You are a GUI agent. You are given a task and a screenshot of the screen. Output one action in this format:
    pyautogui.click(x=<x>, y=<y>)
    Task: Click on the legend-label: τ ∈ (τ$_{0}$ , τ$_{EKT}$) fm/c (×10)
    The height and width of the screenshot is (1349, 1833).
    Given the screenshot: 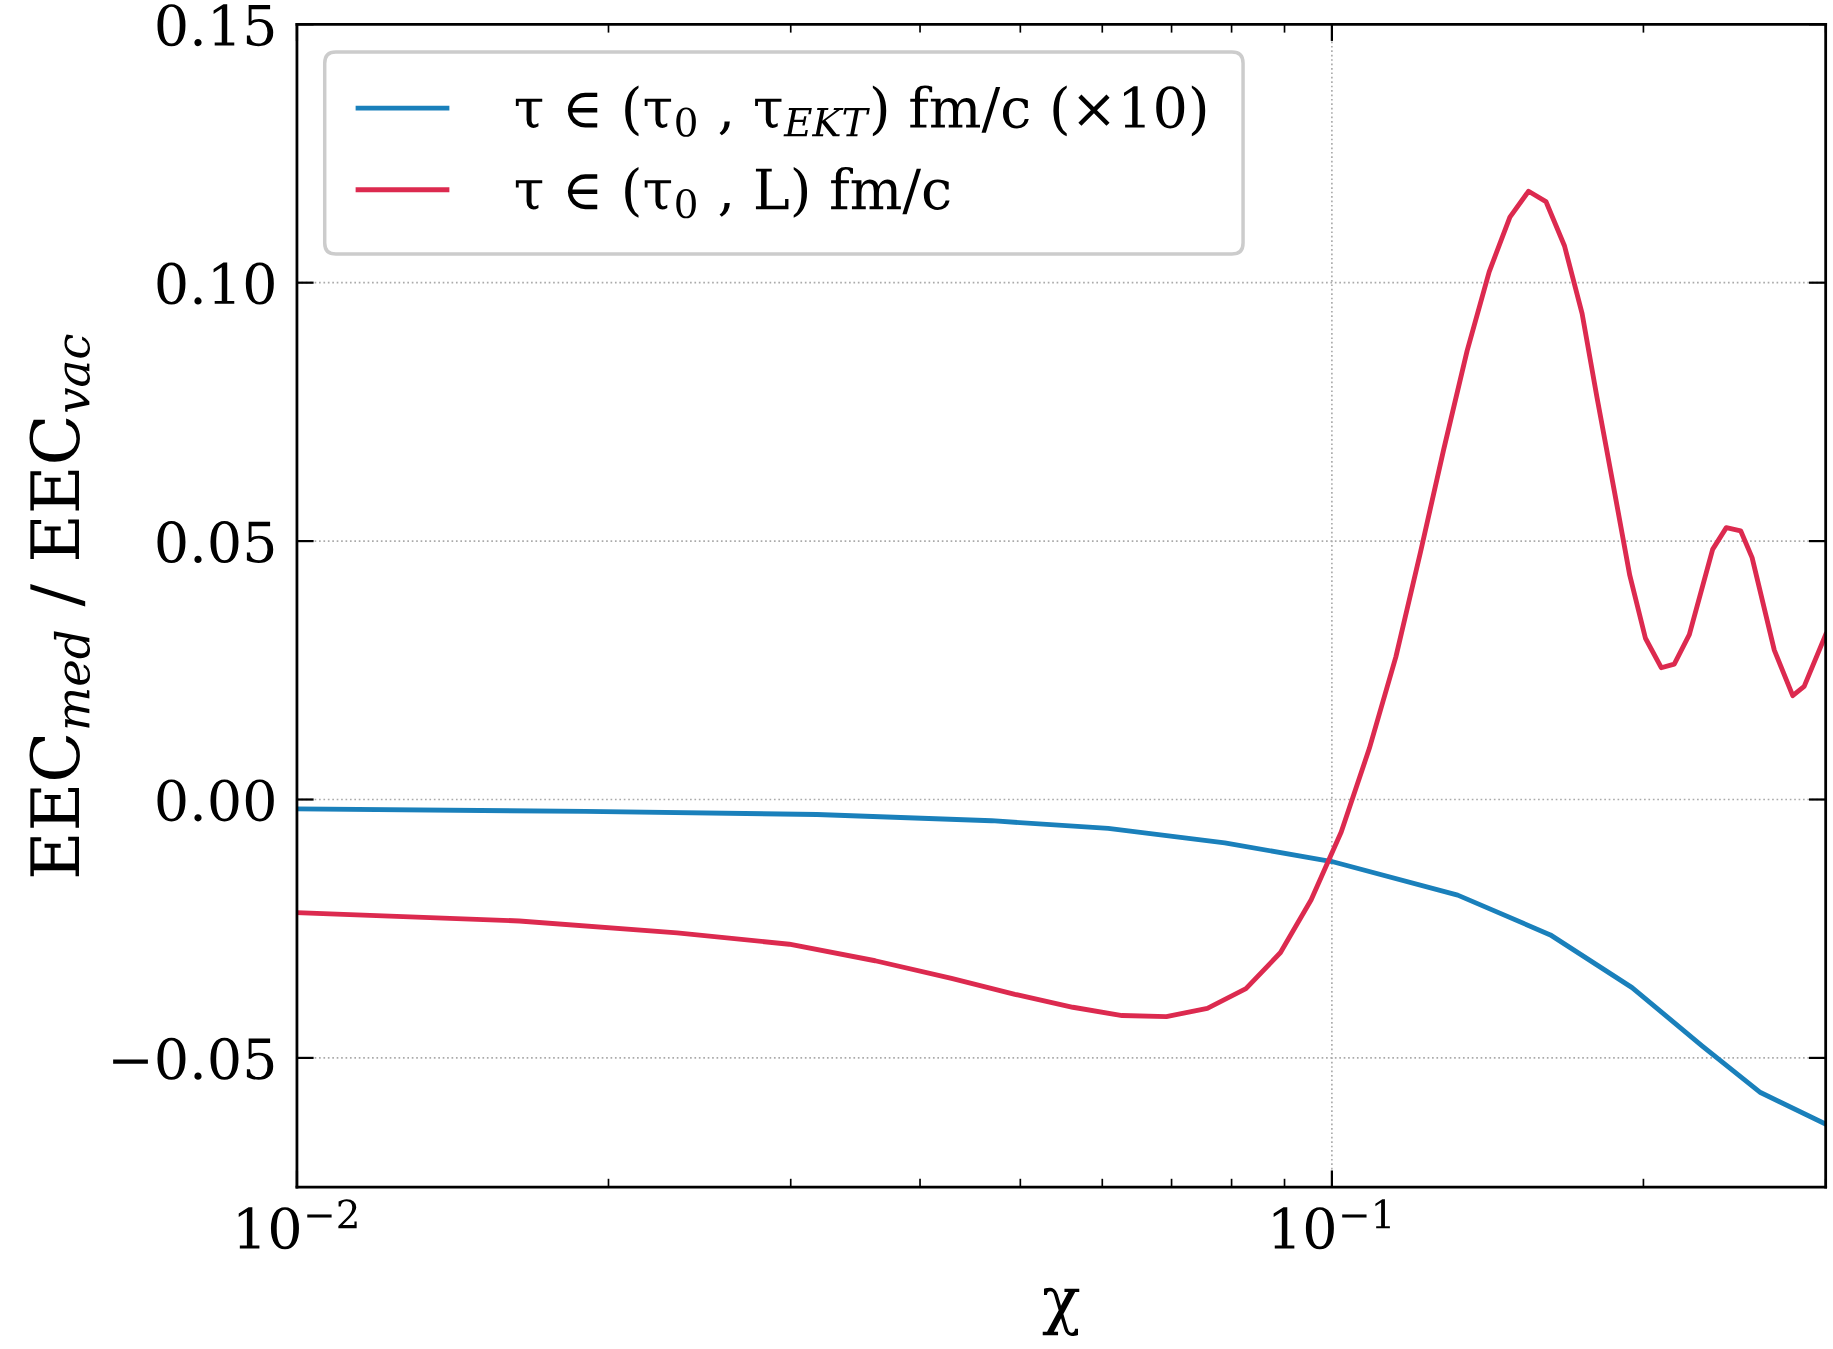 What is the action you would take?
    pyautogui.click(x=860, y=111)
    